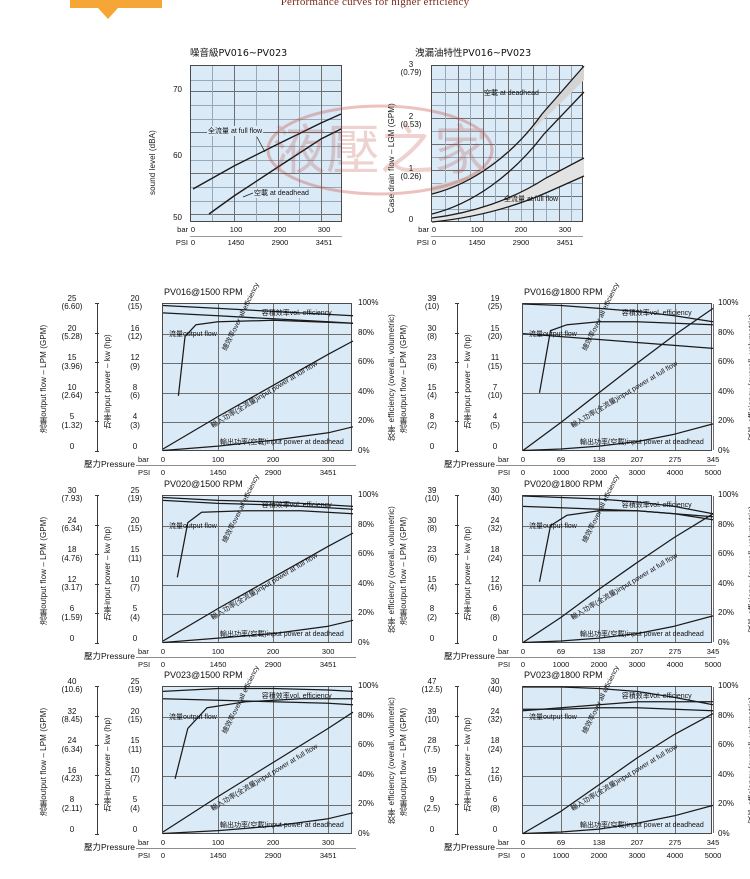  Describe the element at coordinates (273, 459) in the screenshot. I see `pv016-1500-bar-tick-2: 200` at that location.